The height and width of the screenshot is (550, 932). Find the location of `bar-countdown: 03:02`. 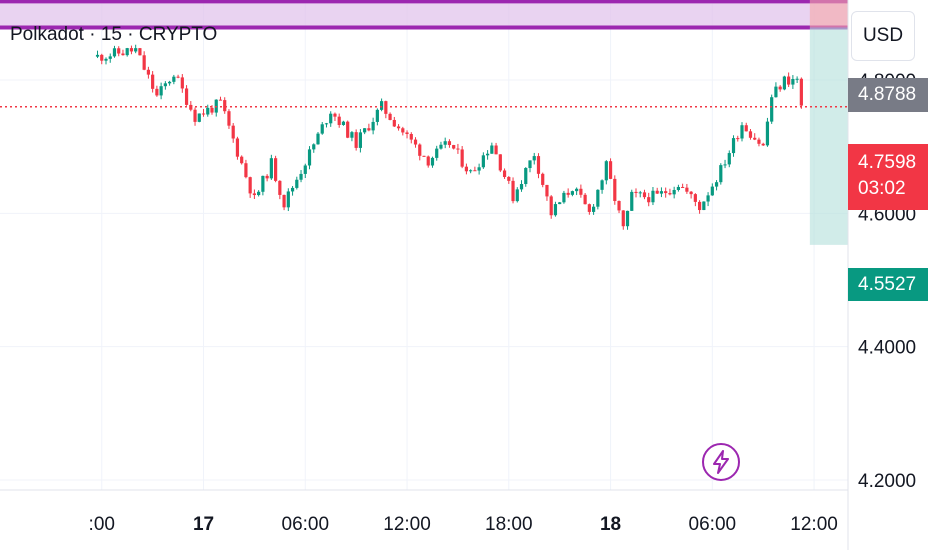

bar-countdown: 03:02 is located at coordinates (882, 188).